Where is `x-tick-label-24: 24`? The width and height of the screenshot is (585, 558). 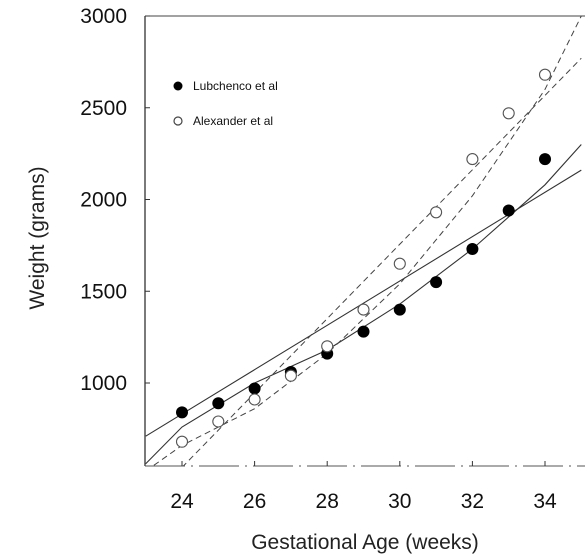
x-tick-label-24: 24 is located at coordinates (182, 501).